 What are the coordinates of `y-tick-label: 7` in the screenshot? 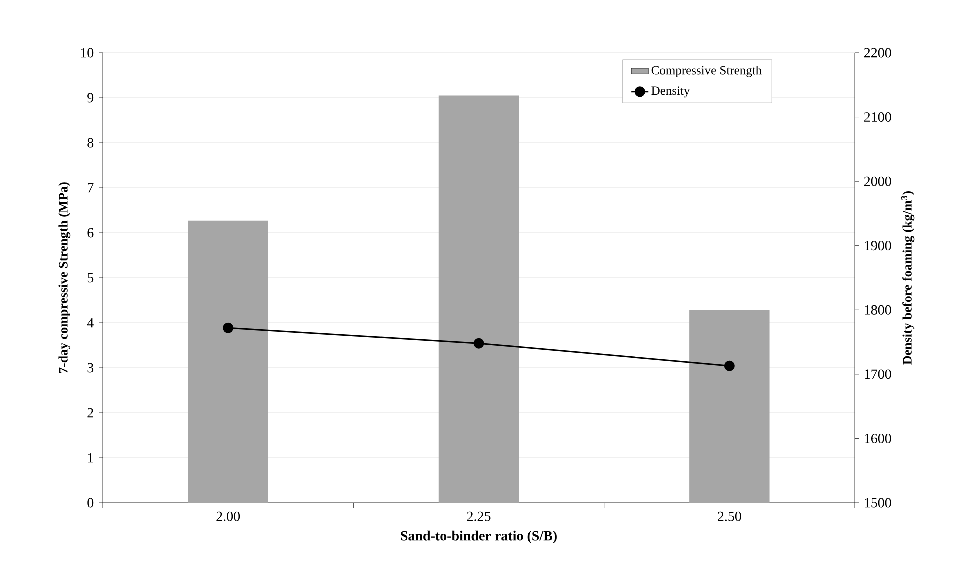 It's located at (91, 188).